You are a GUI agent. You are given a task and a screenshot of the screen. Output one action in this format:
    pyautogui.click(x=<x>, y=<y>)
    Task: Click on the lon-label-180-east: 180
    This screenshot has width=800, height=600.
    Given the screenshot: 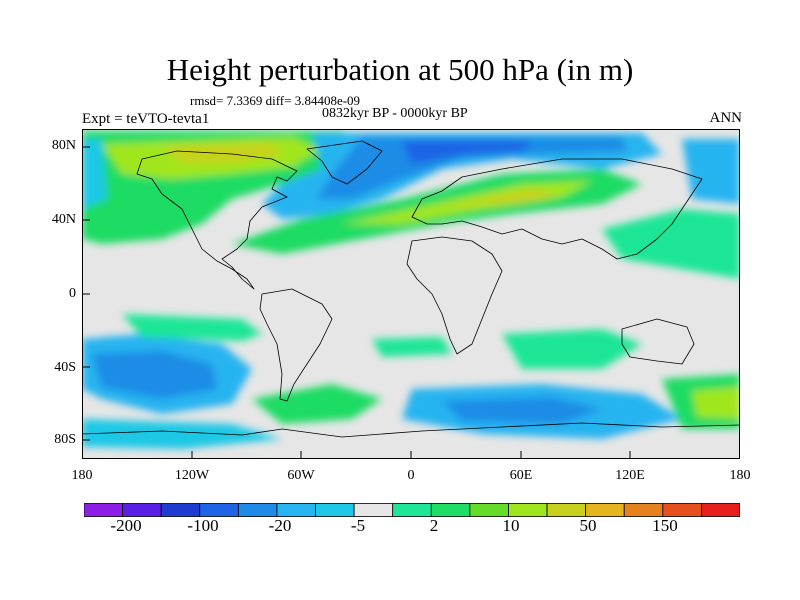 What is the action you would take?
    pyautogui.click(x=740, y=475)
    